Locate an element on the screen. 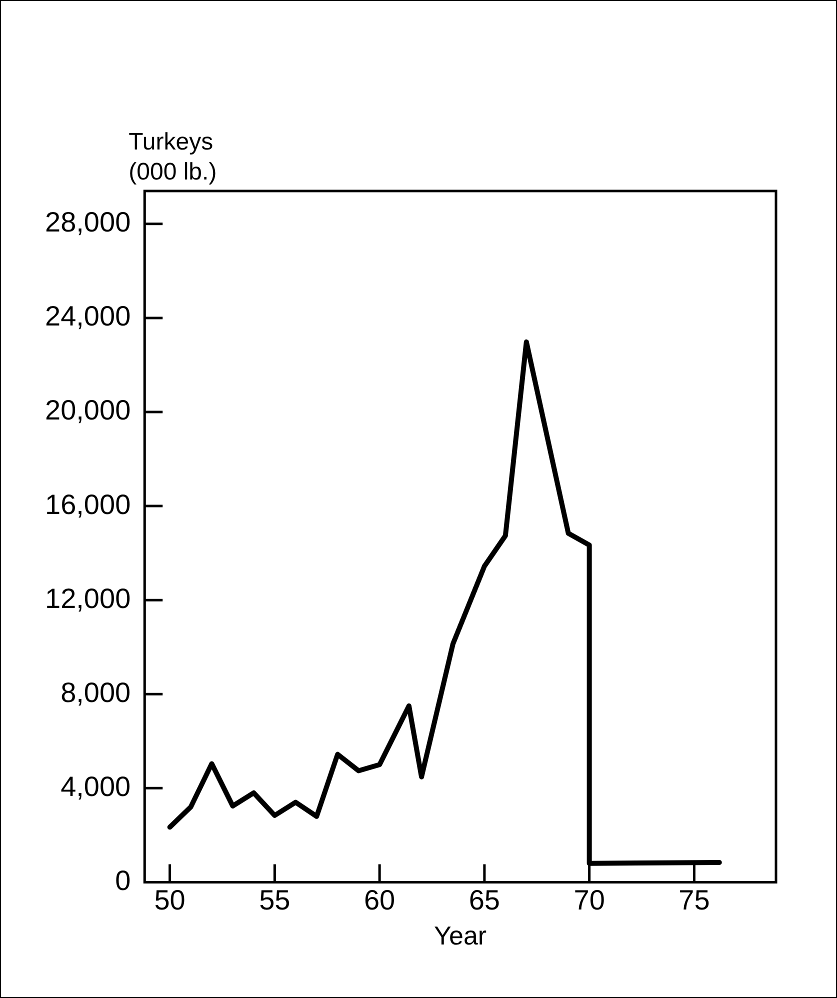  y-tick-label: 28,000 is located at coordinates (88, 222).